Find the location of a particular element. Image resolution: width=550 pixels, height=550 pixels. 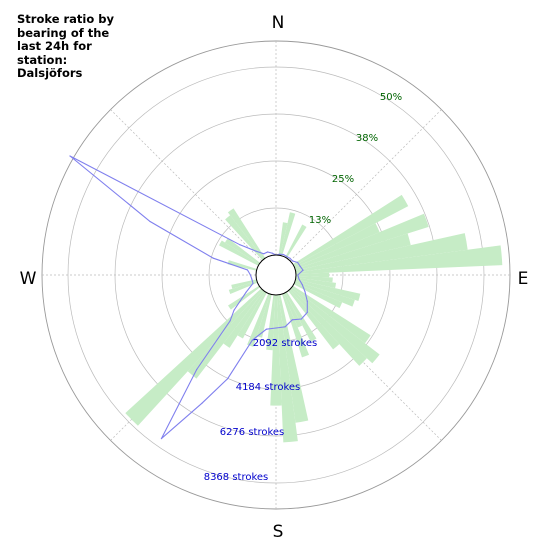

title-line-4: station: is located at coordinates (42, 59).